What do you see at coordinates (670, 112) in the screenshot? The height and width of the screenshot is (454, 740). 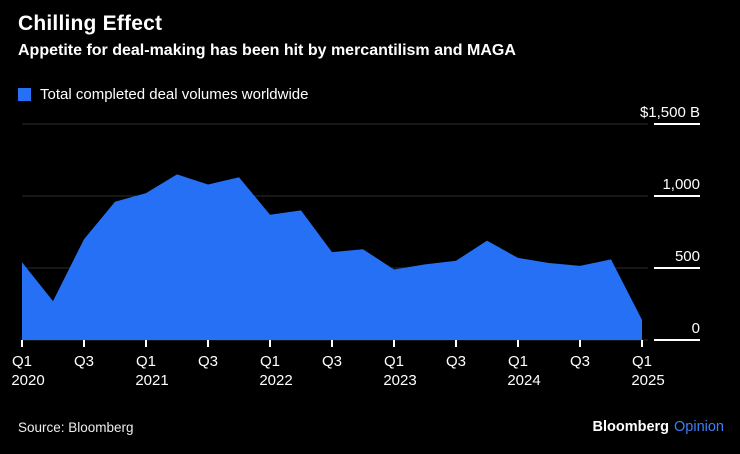 I see `y-tick-label: $1,500 B` at bounding box center [670, 112].